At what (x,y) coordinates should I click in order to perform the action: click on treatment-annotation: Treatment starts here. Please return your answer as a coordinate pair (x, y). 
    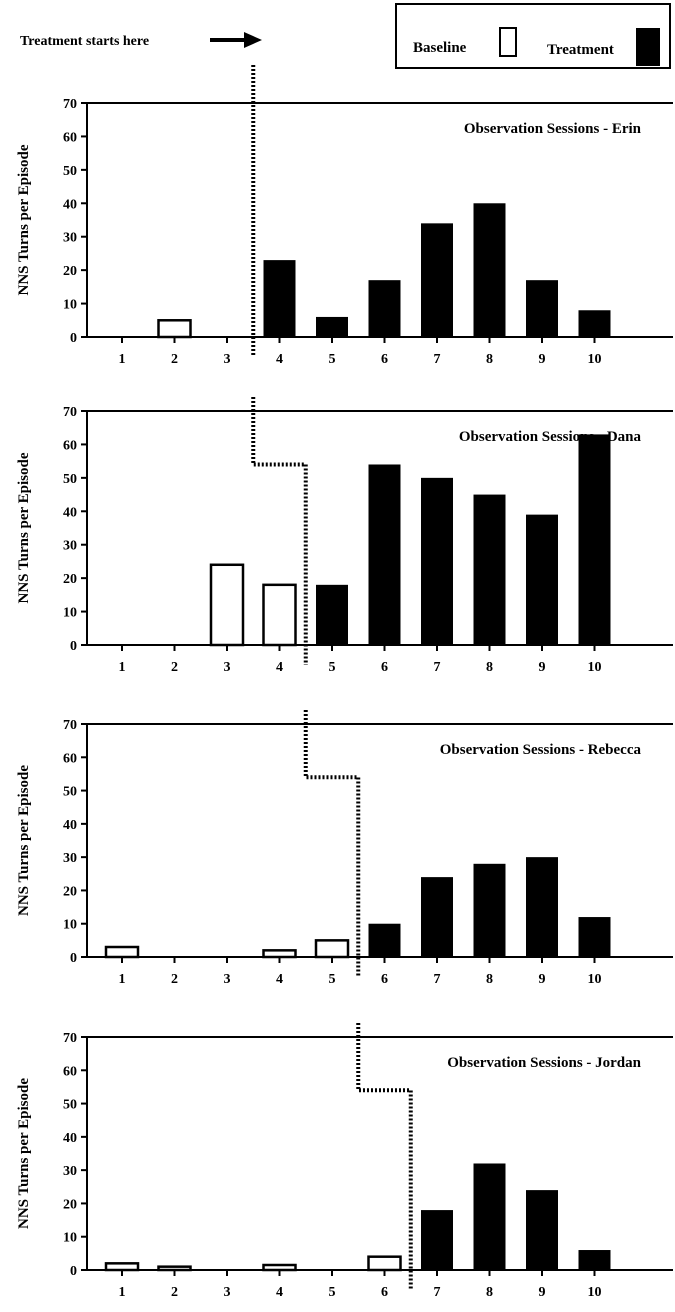
    Looking at the image, I should click on (141, 40).